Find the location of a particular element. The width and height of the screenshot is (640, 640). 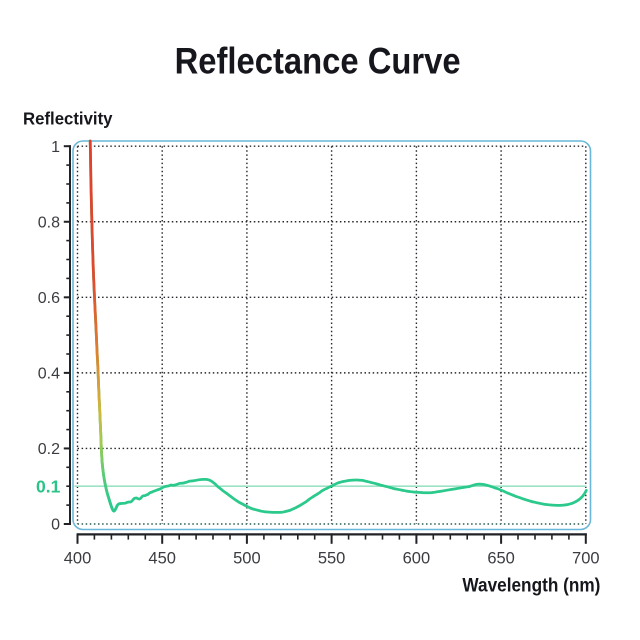

svg-text: 550 is located at coordinates (332, 559).